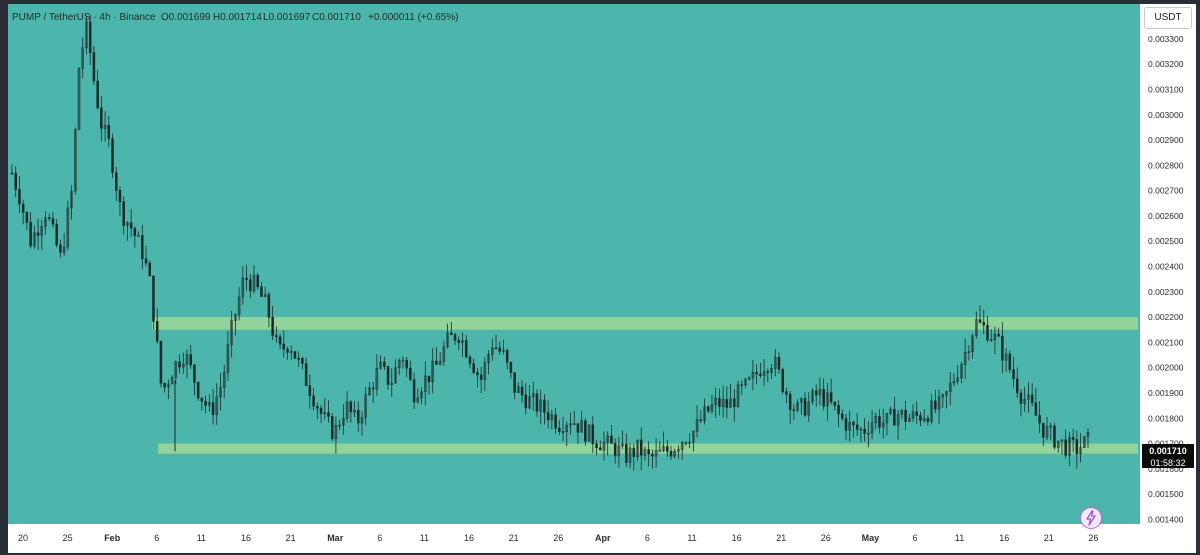 The height and width of the screenshot is (555, 1200). I want to click on low-value: L0.001697, so click(287, 17).